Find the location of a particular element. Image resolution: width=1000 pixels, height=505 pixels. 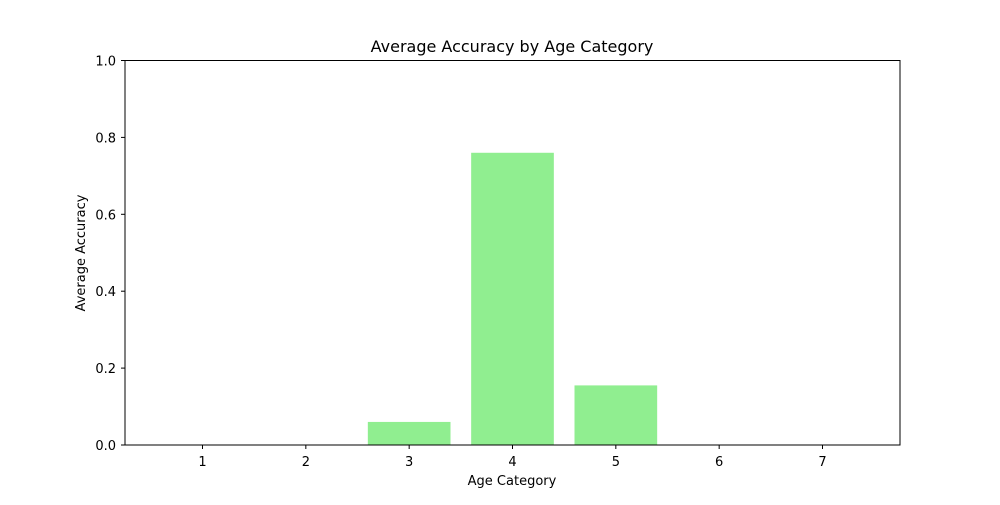

chart-title: Average Accuracy by Age Category is located at coordinates (512, 46).